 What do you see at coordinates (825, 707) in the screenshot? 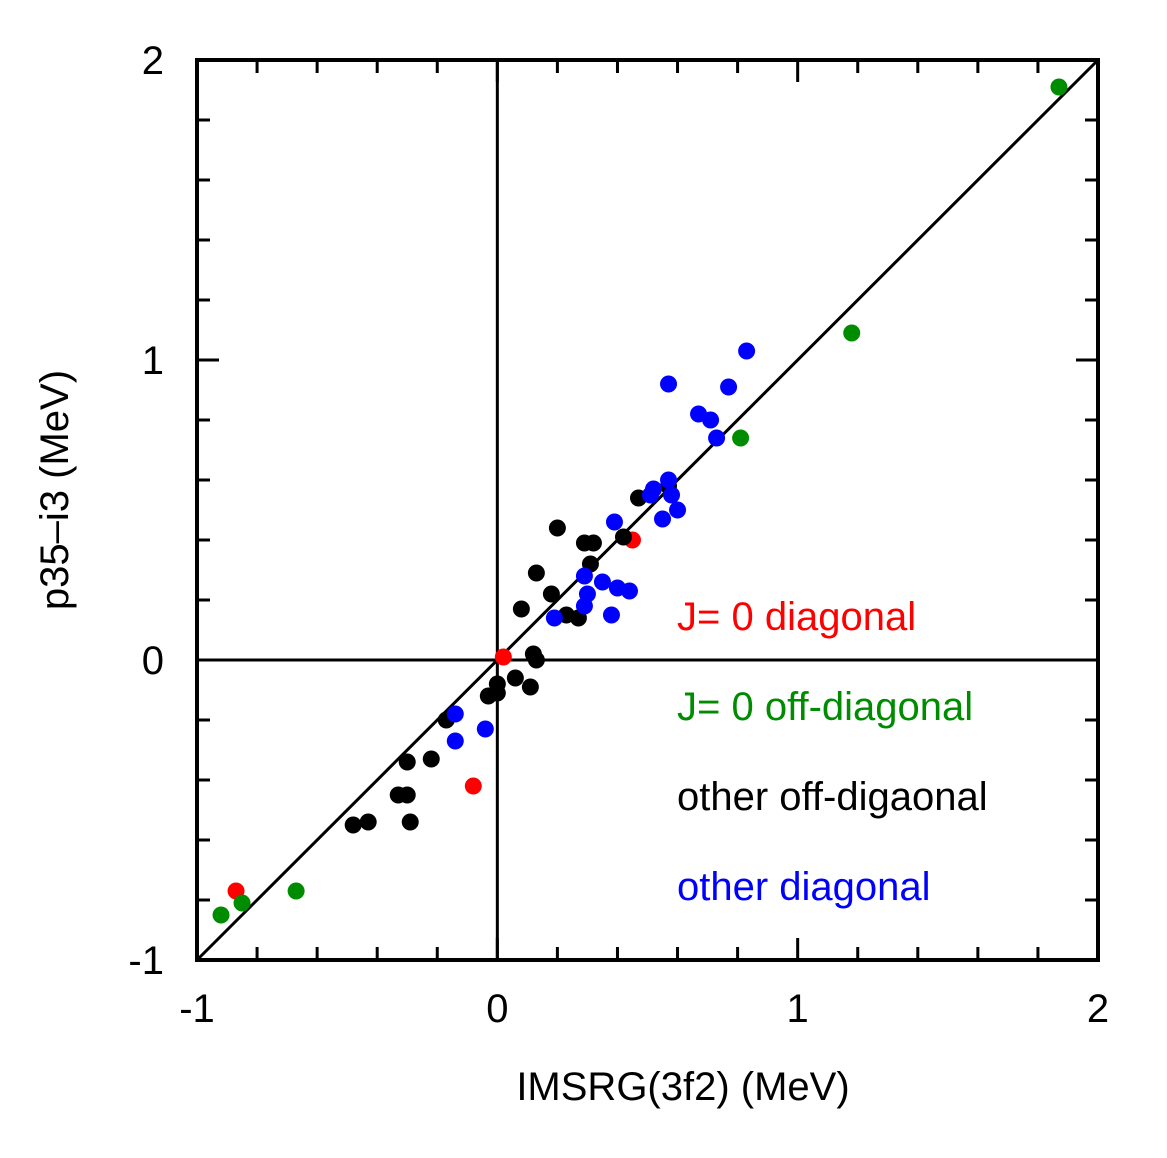
I see `legend-entry-j0-off-diagonal: J= 0 off-diagonal` at bounding box center [825, 707].